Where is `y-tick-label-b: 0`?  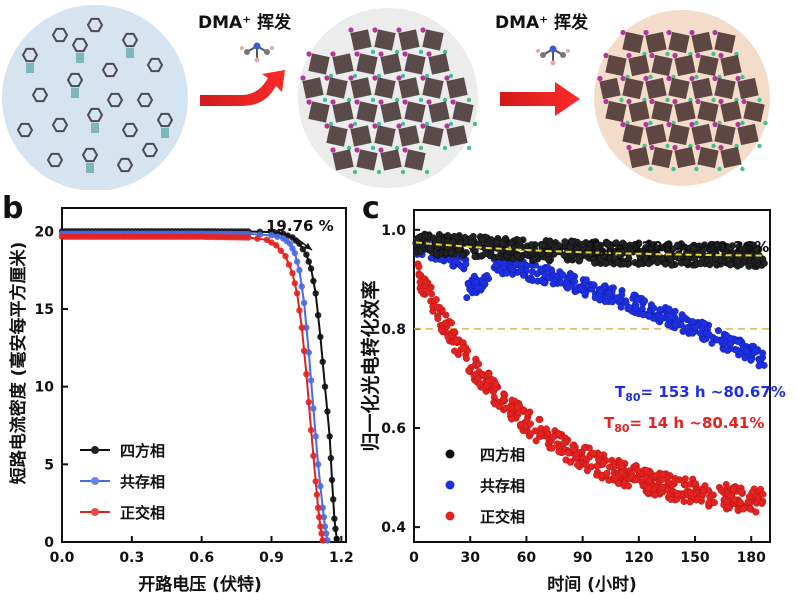
y-tick-label-b: 0 is located at coordinates (49, 543).